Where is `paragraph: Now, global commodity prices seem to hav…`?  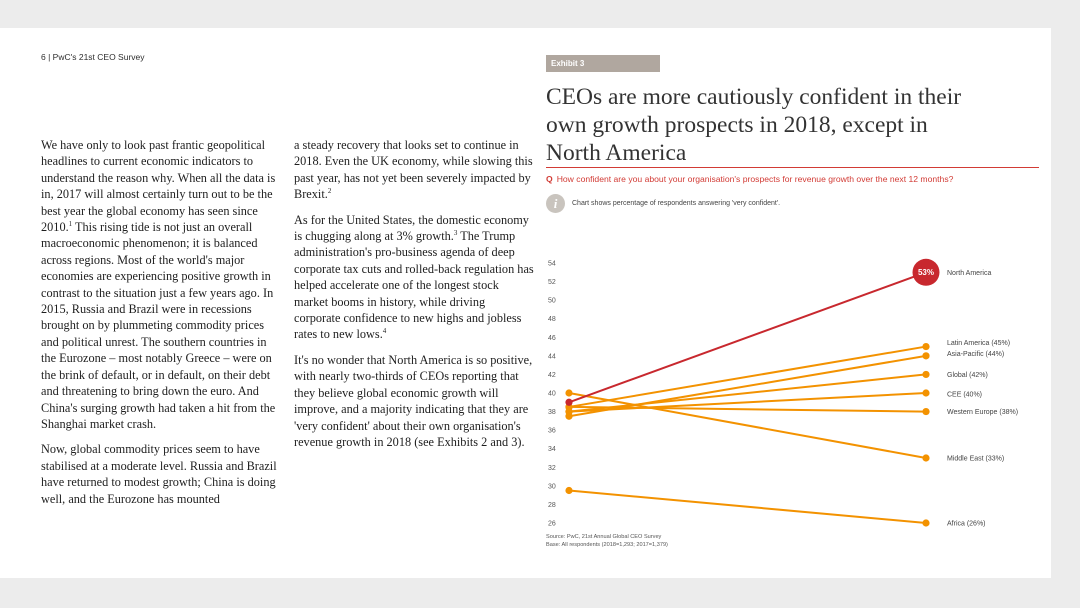
paragraph: Now, global commodity prices seem to hav… is located at coordinates (159, 474).